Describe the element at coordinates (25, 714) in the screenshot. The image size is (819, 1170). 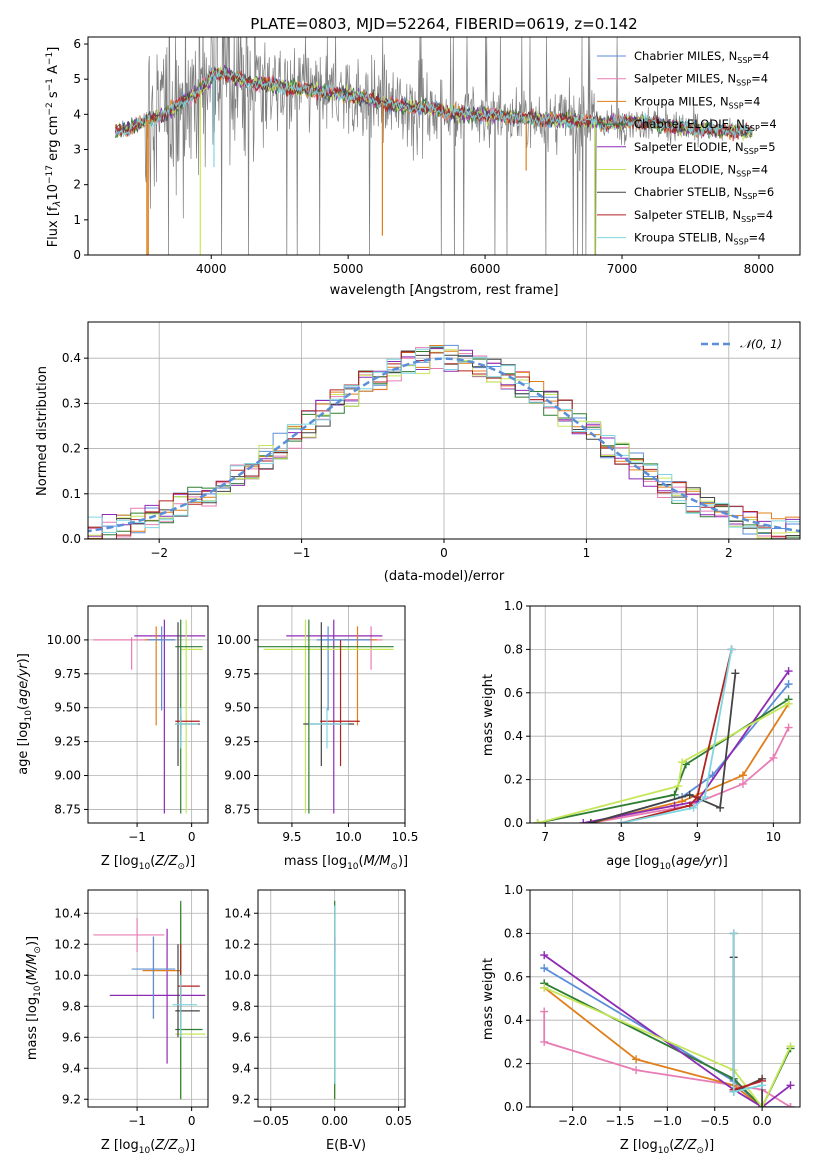
I see `age-vs-Z-ylabel: age [log10(age/yr)]` at that location.